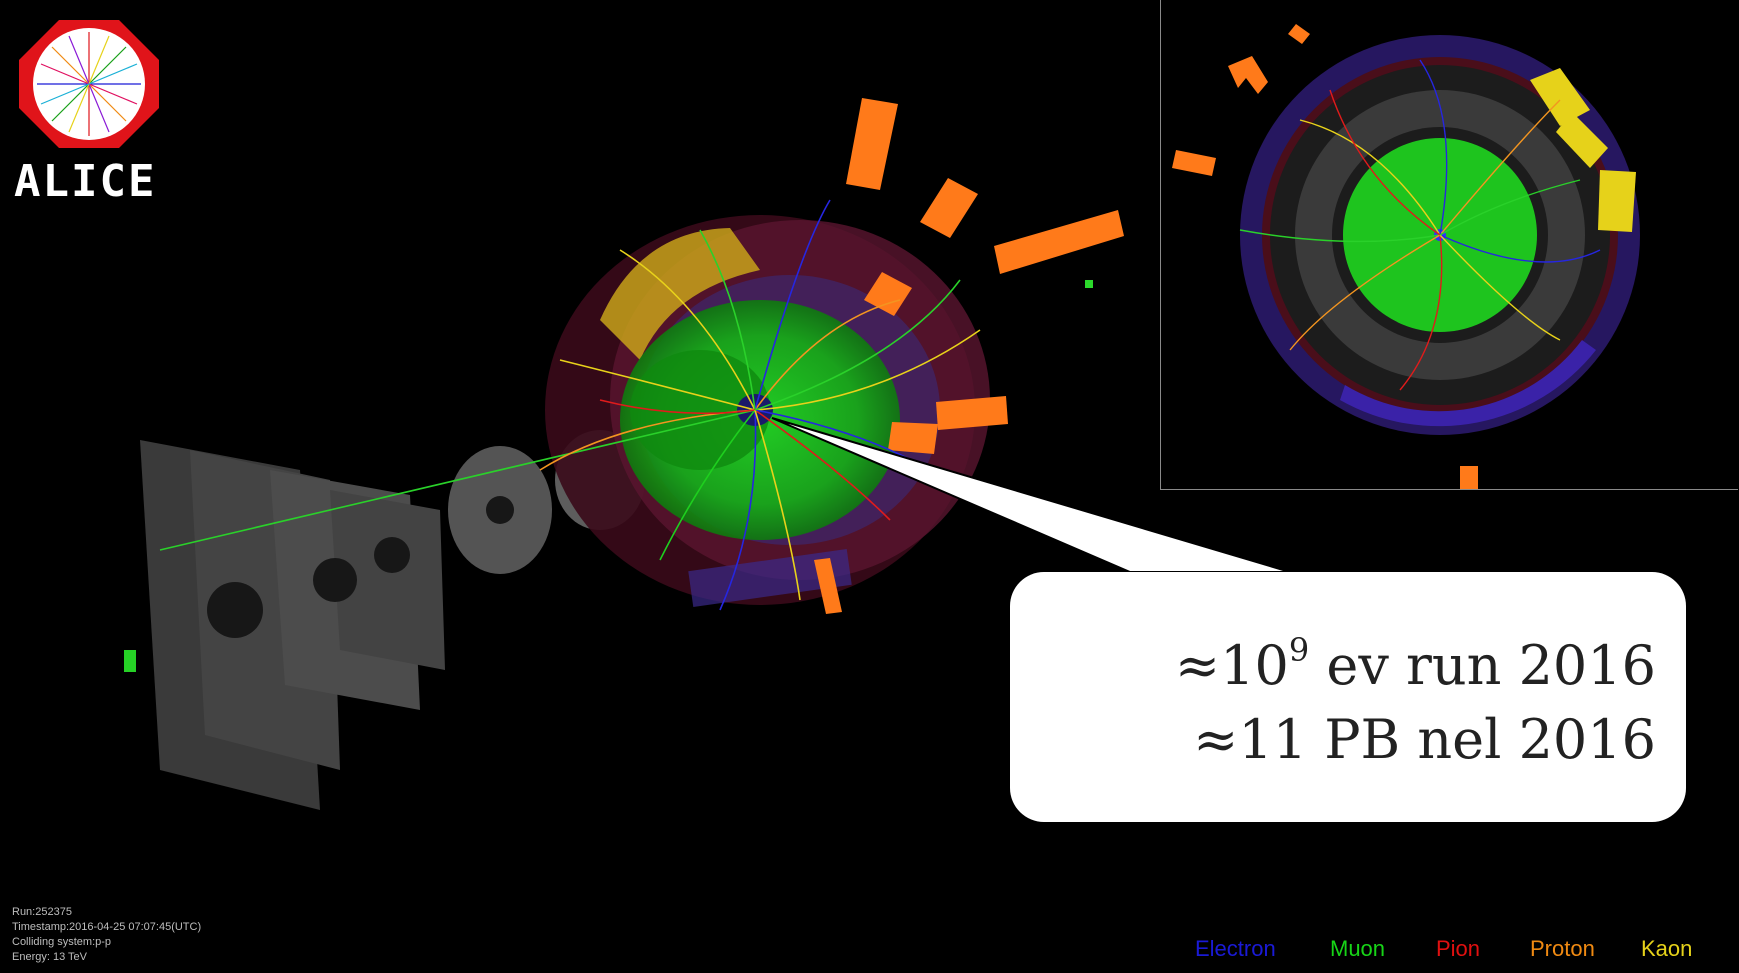  I want to click on alice-logo: ALICE, so click(89, 110).